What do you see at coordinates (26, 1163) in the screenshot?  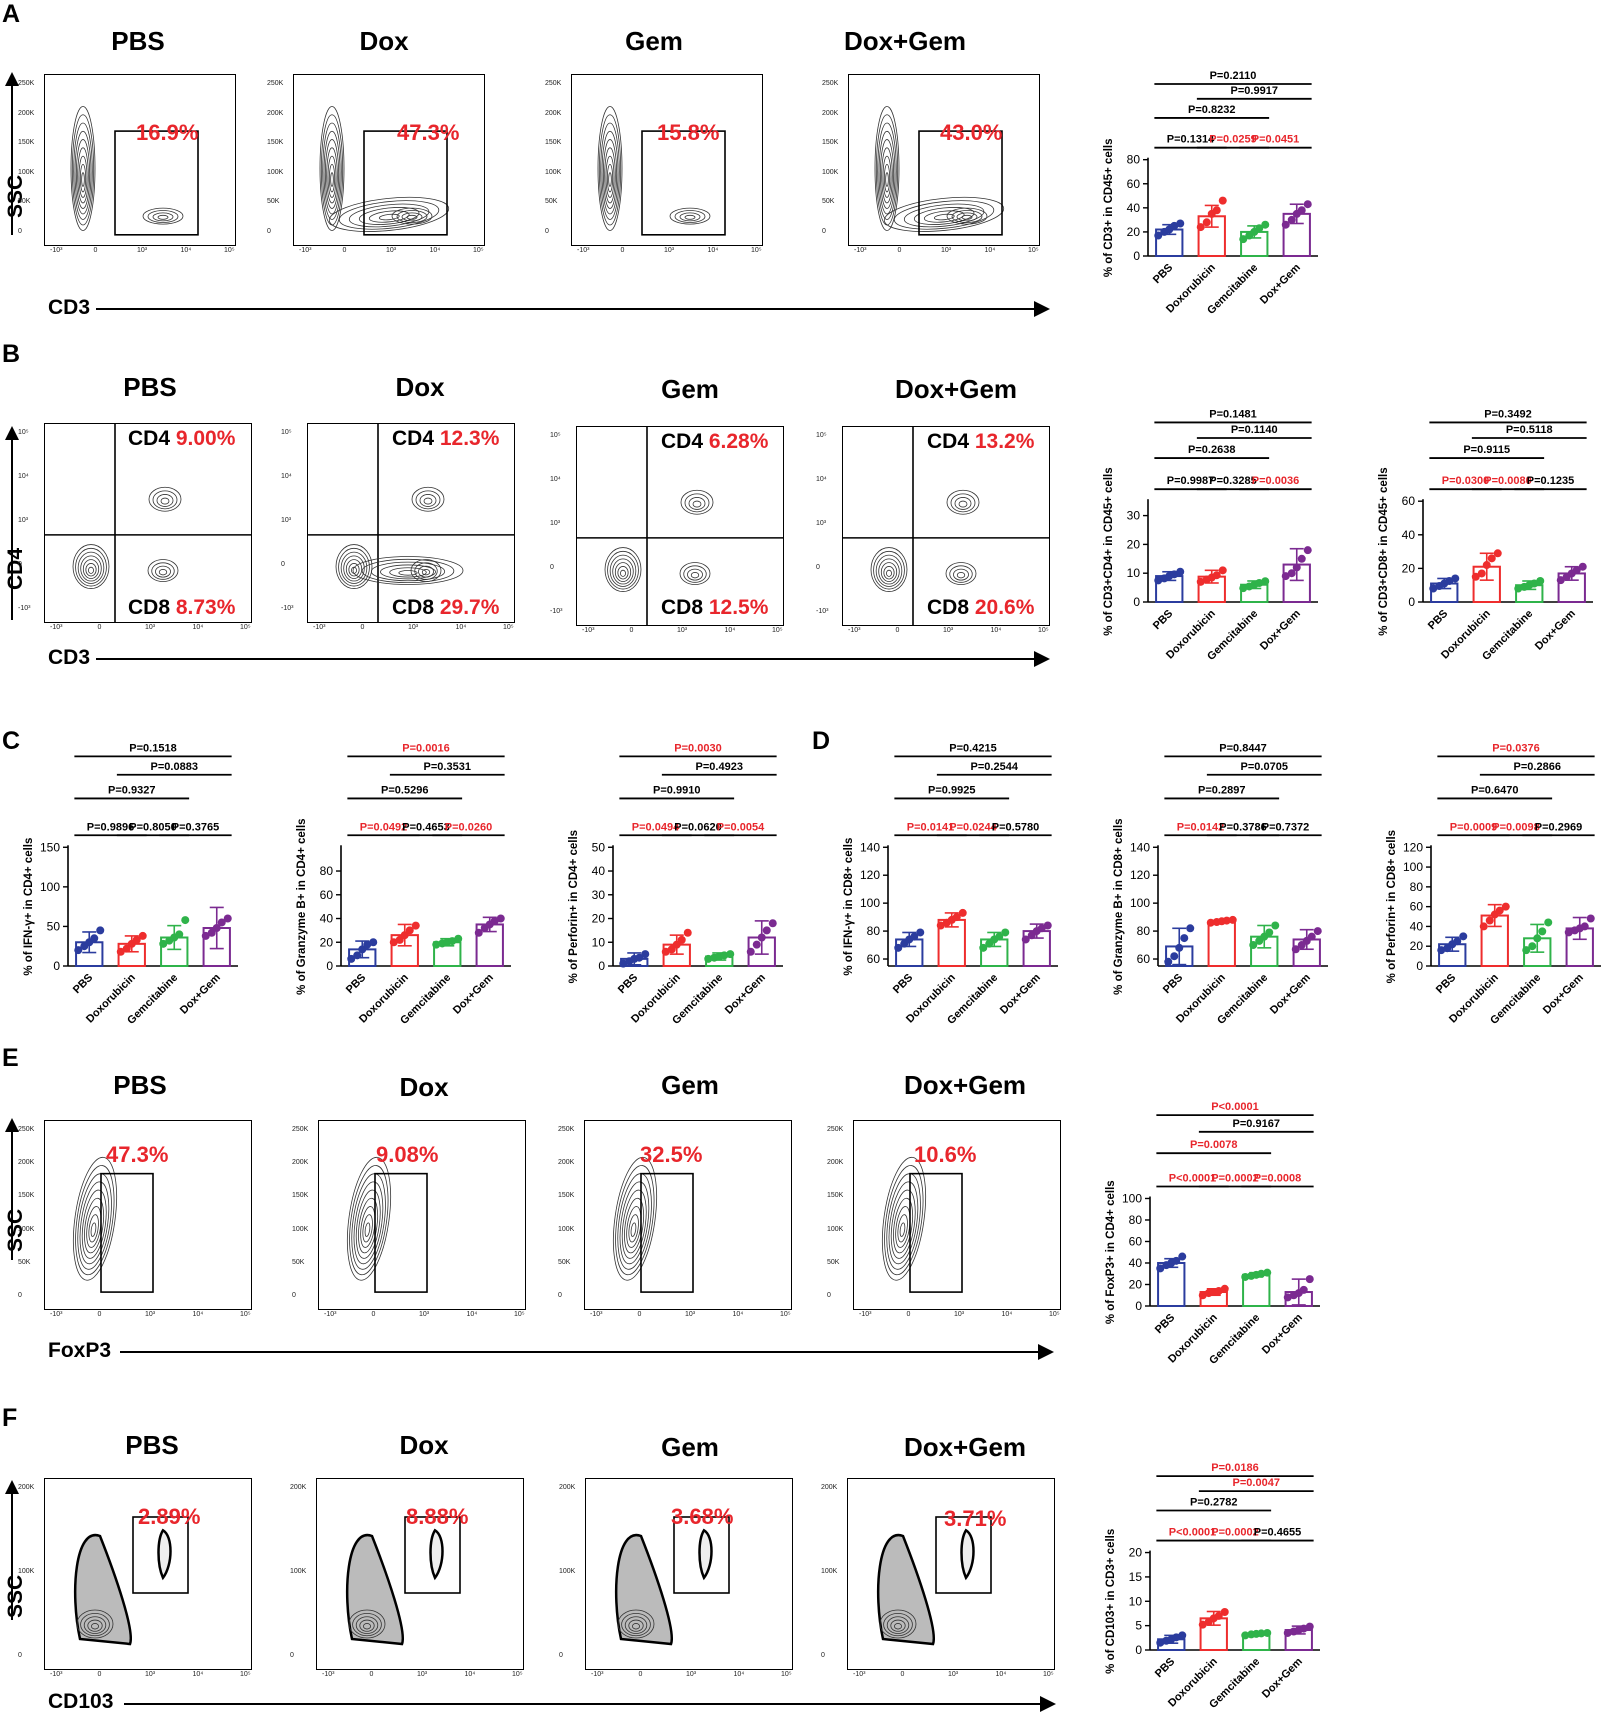 I see `y-tick-label: 200K` at bounding box center [26, 1163].